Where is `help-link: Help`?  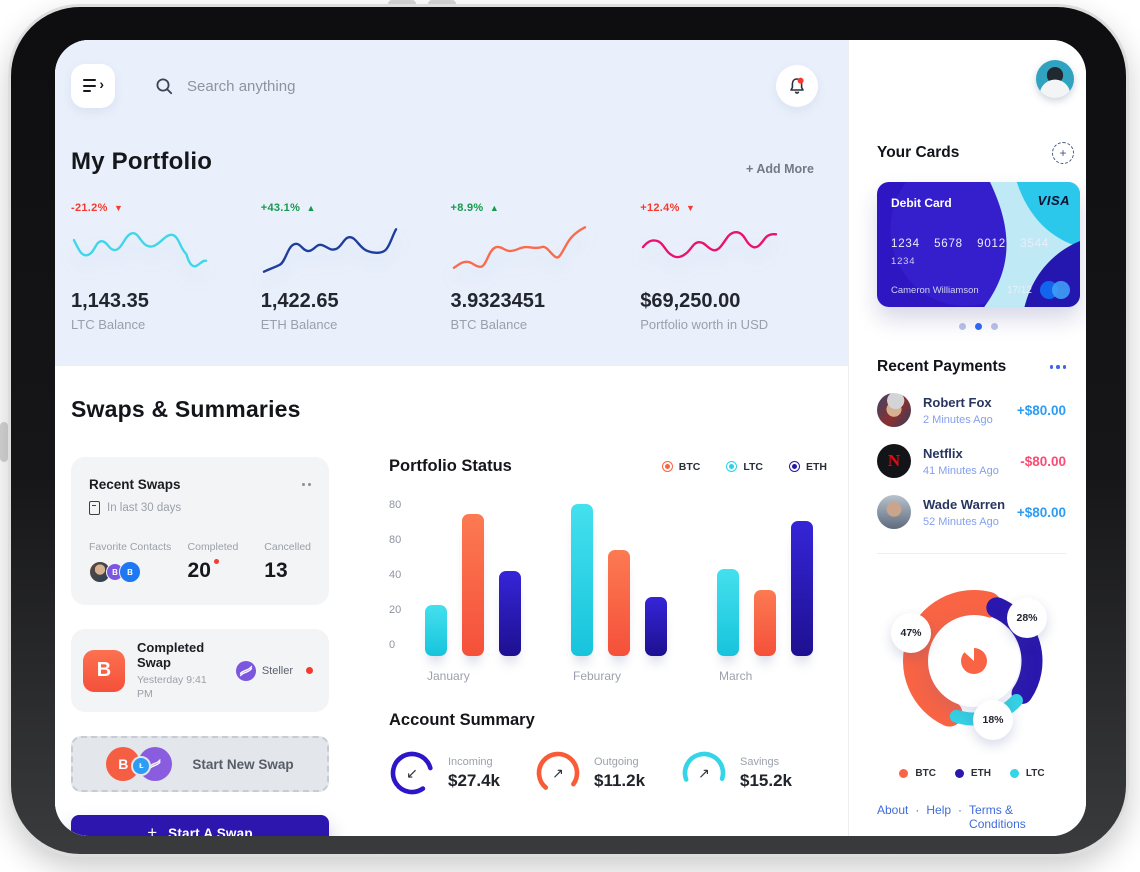
help-link: Help is located at coordinates (939, 810).